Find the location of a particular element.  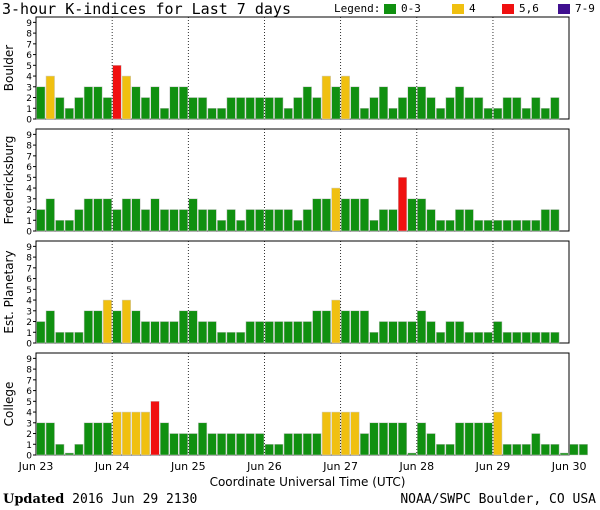

legend-item-label: 4 is located at coordinates (472, 8).